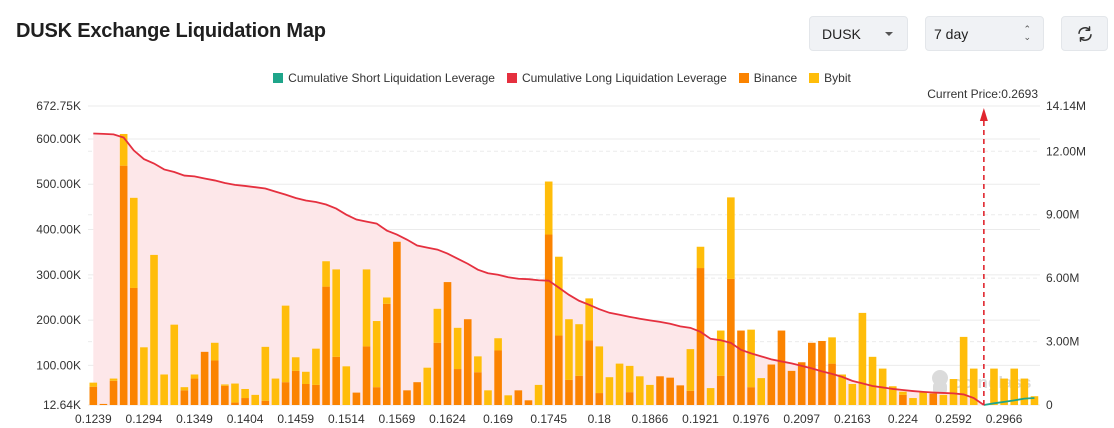  Describe the element at coordinates (58, 106) in the screenshot. I see `y-left-tick-label: 672.75K` at that location.